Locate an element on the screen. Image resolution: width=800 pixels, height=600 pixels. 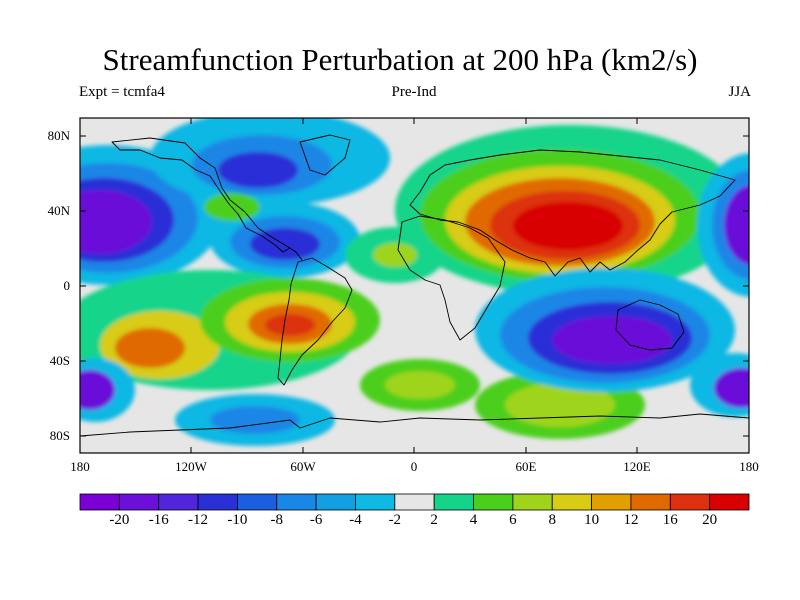
colorbar-label: -10 is located at coordinates (237, 520).